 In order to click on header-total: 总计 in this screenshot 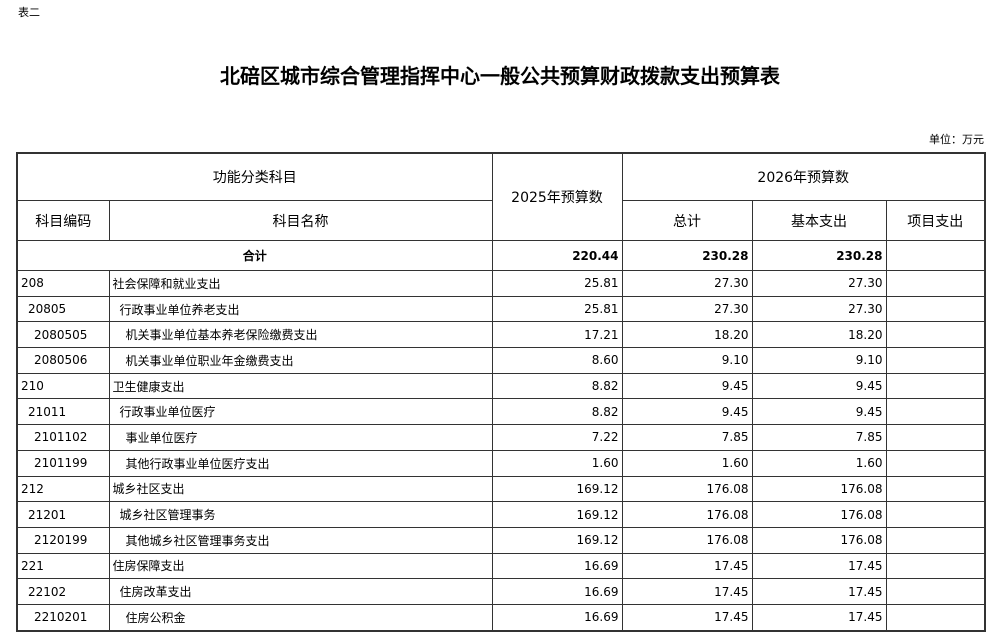, I will do `click(687, 220)`.